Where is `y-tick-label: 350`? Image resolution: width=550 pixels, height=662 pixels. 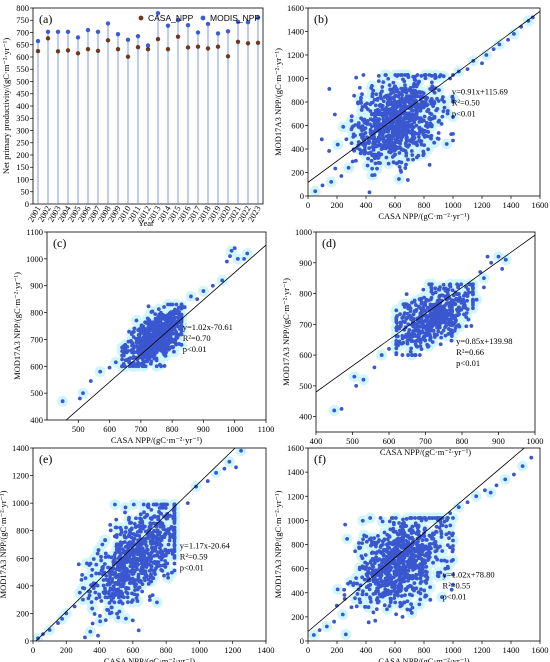
y-tick-label: 350 is located at coordinates (22, 118).